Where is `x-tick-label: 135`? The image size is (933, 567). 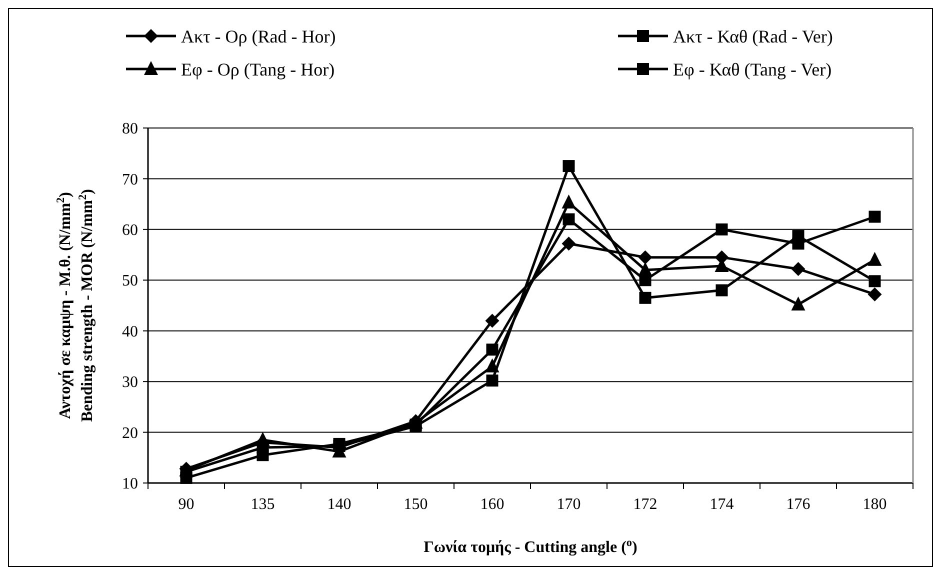 x-tick-label: 135 is located at coordinates (262, 504).